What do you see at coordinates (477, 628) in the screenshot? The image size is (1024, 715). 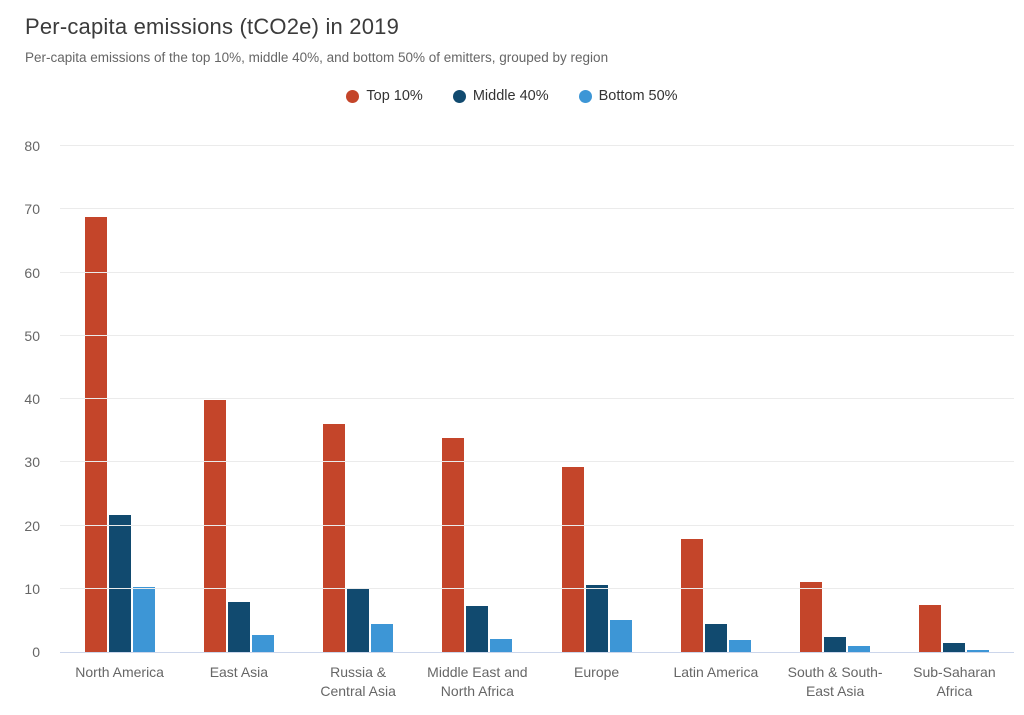 I see `bar-middle-40-middle-east-and-north-africa` at bounding box center [477, 628].